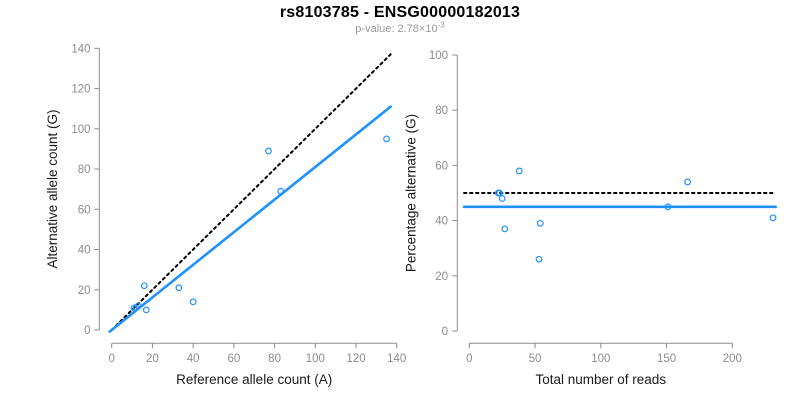 This screenshot has width=800, height=400. I want to click on x-tick-label: 80, so click(274, 359).